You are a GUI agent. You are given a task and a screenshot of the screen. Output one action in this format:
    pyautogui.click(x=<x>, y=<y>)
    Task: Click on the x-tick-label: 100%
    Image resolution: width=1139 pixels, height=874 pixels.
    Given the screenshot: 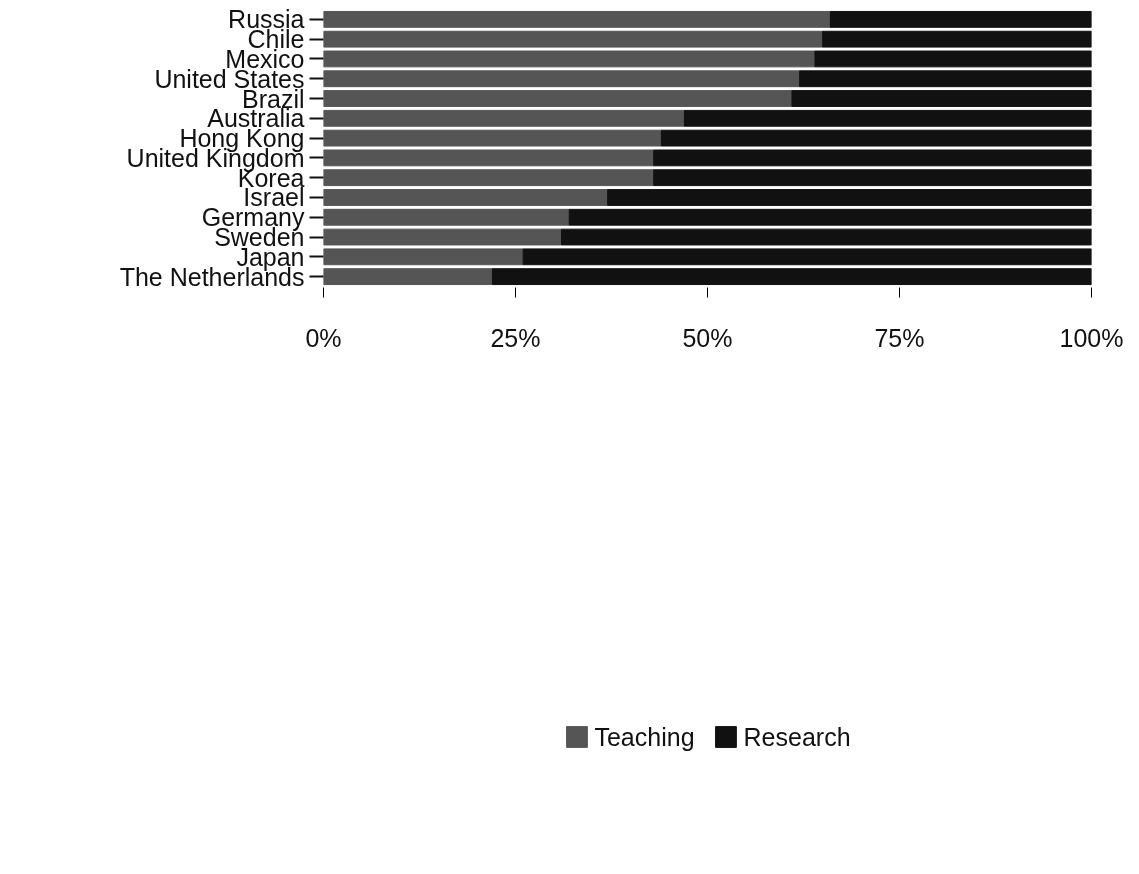 What is the action you would take?
    pyautogui.click(x=1091, y=337)
    